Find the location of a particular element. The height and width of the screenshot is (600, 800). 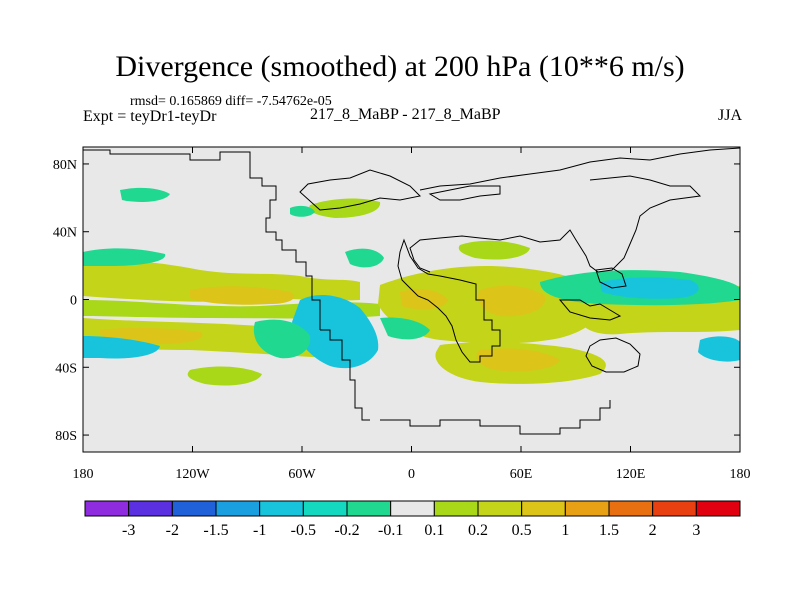

experiment-label: Expt = teyDr1-teyDr is located at coordinates (150, 116).